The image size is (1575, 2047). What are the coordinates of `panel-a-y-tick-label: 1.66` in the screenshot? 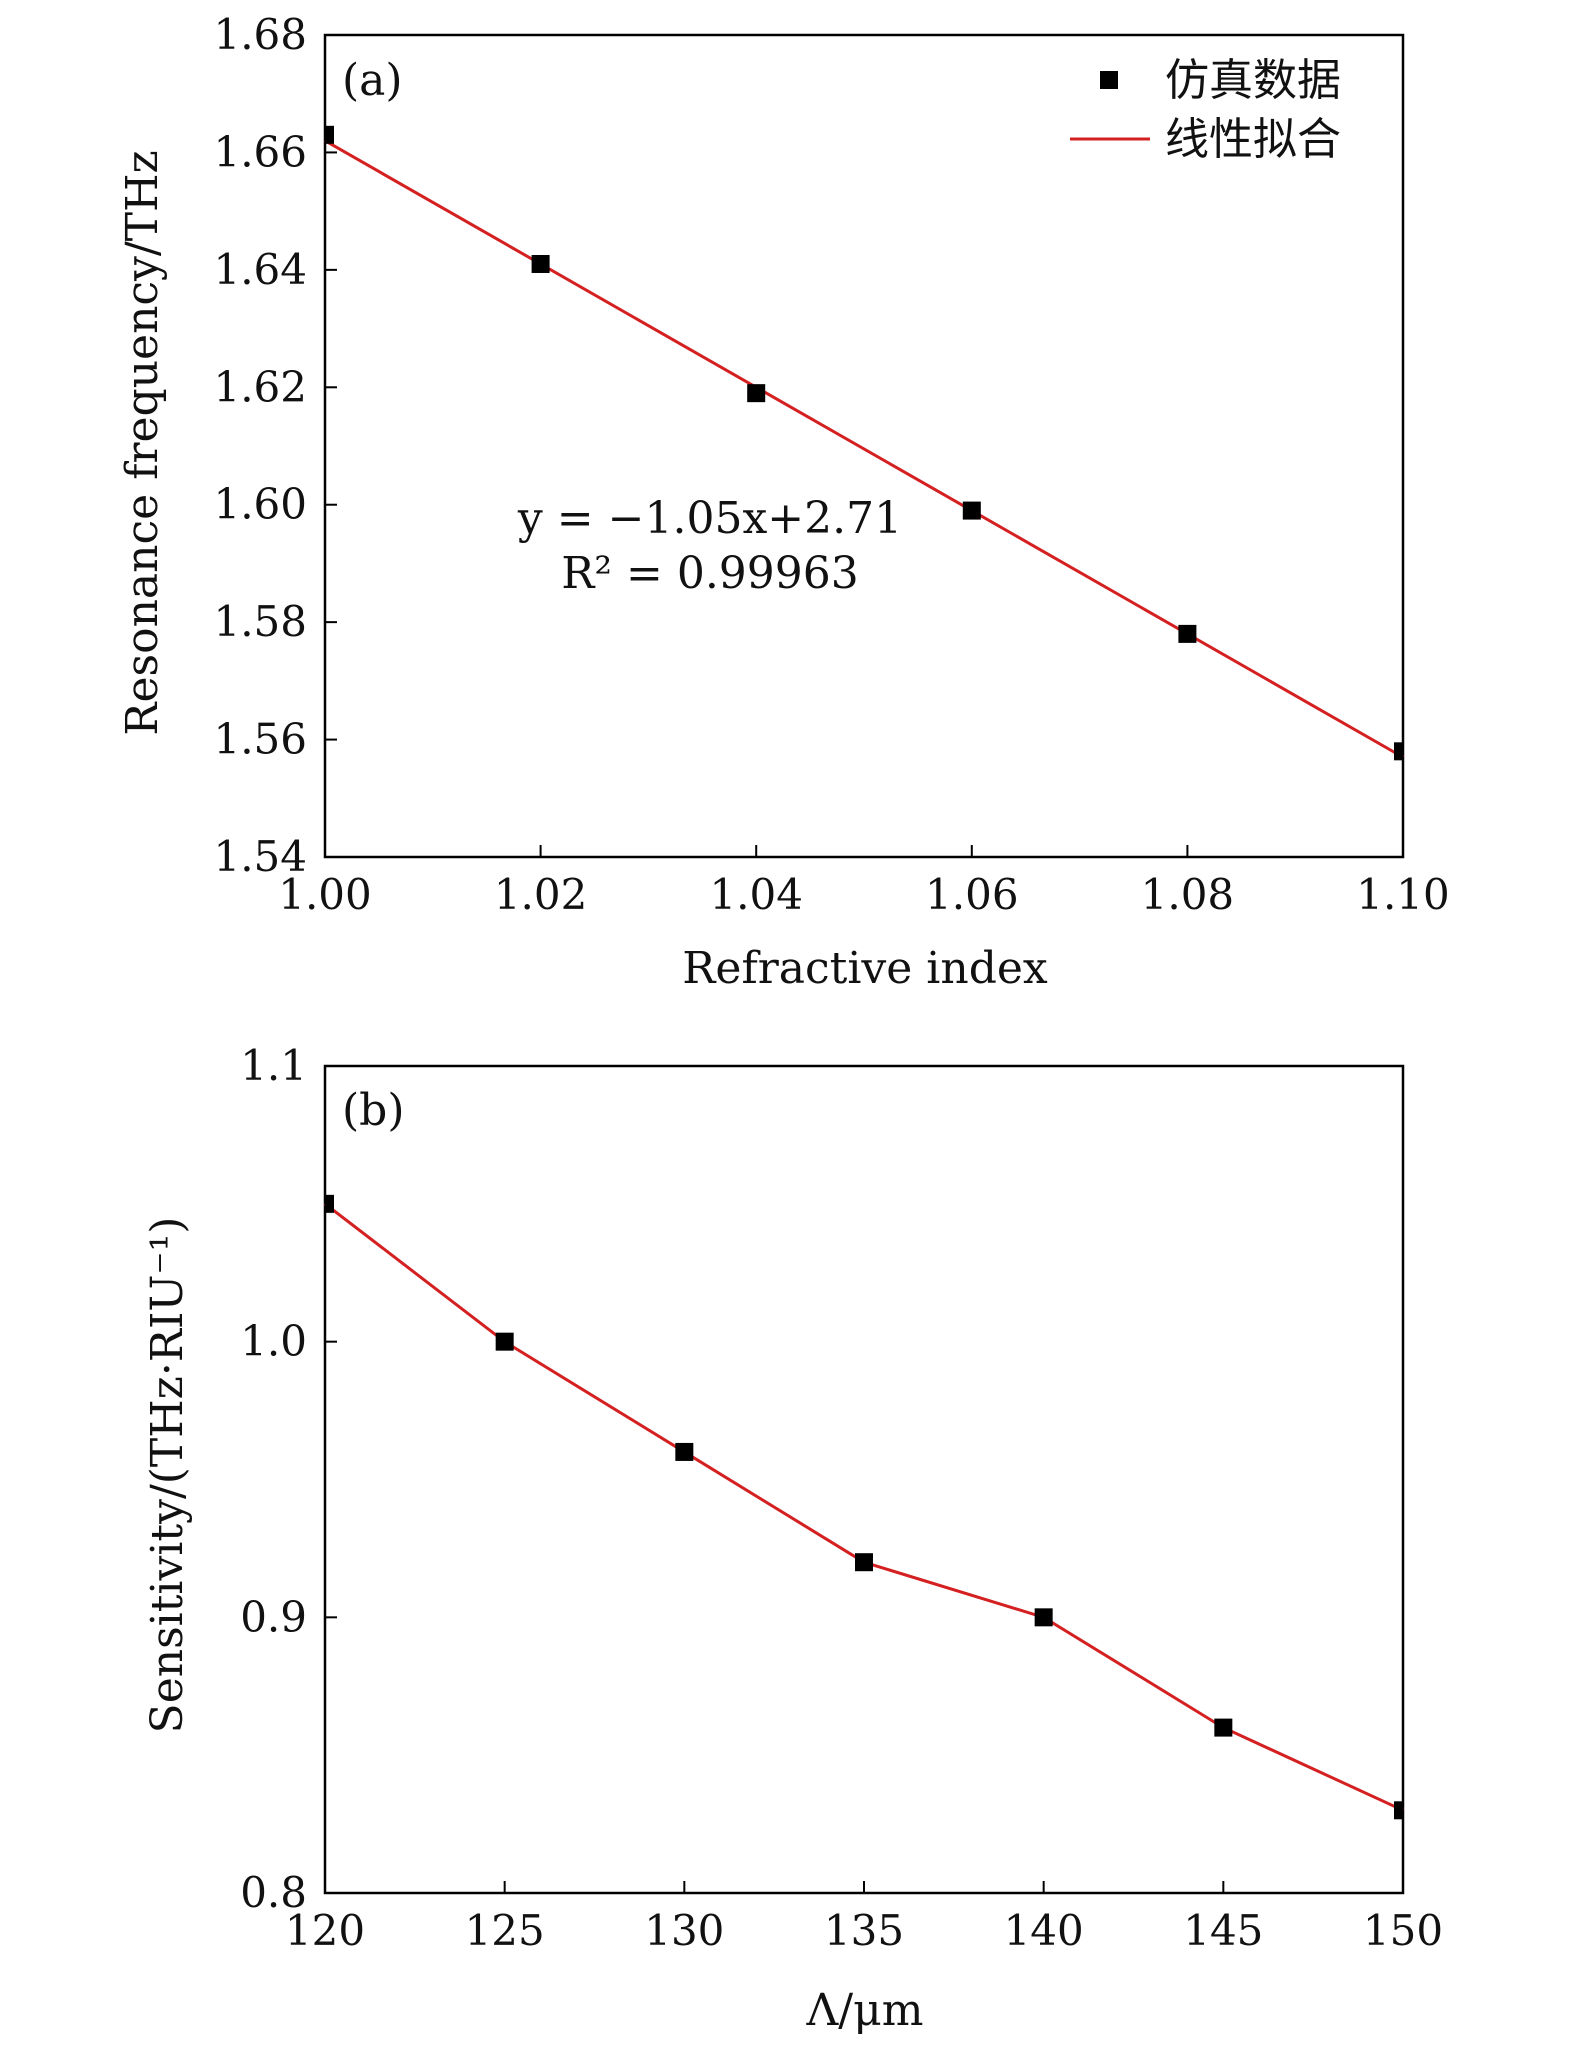 It's located at (260, 151).